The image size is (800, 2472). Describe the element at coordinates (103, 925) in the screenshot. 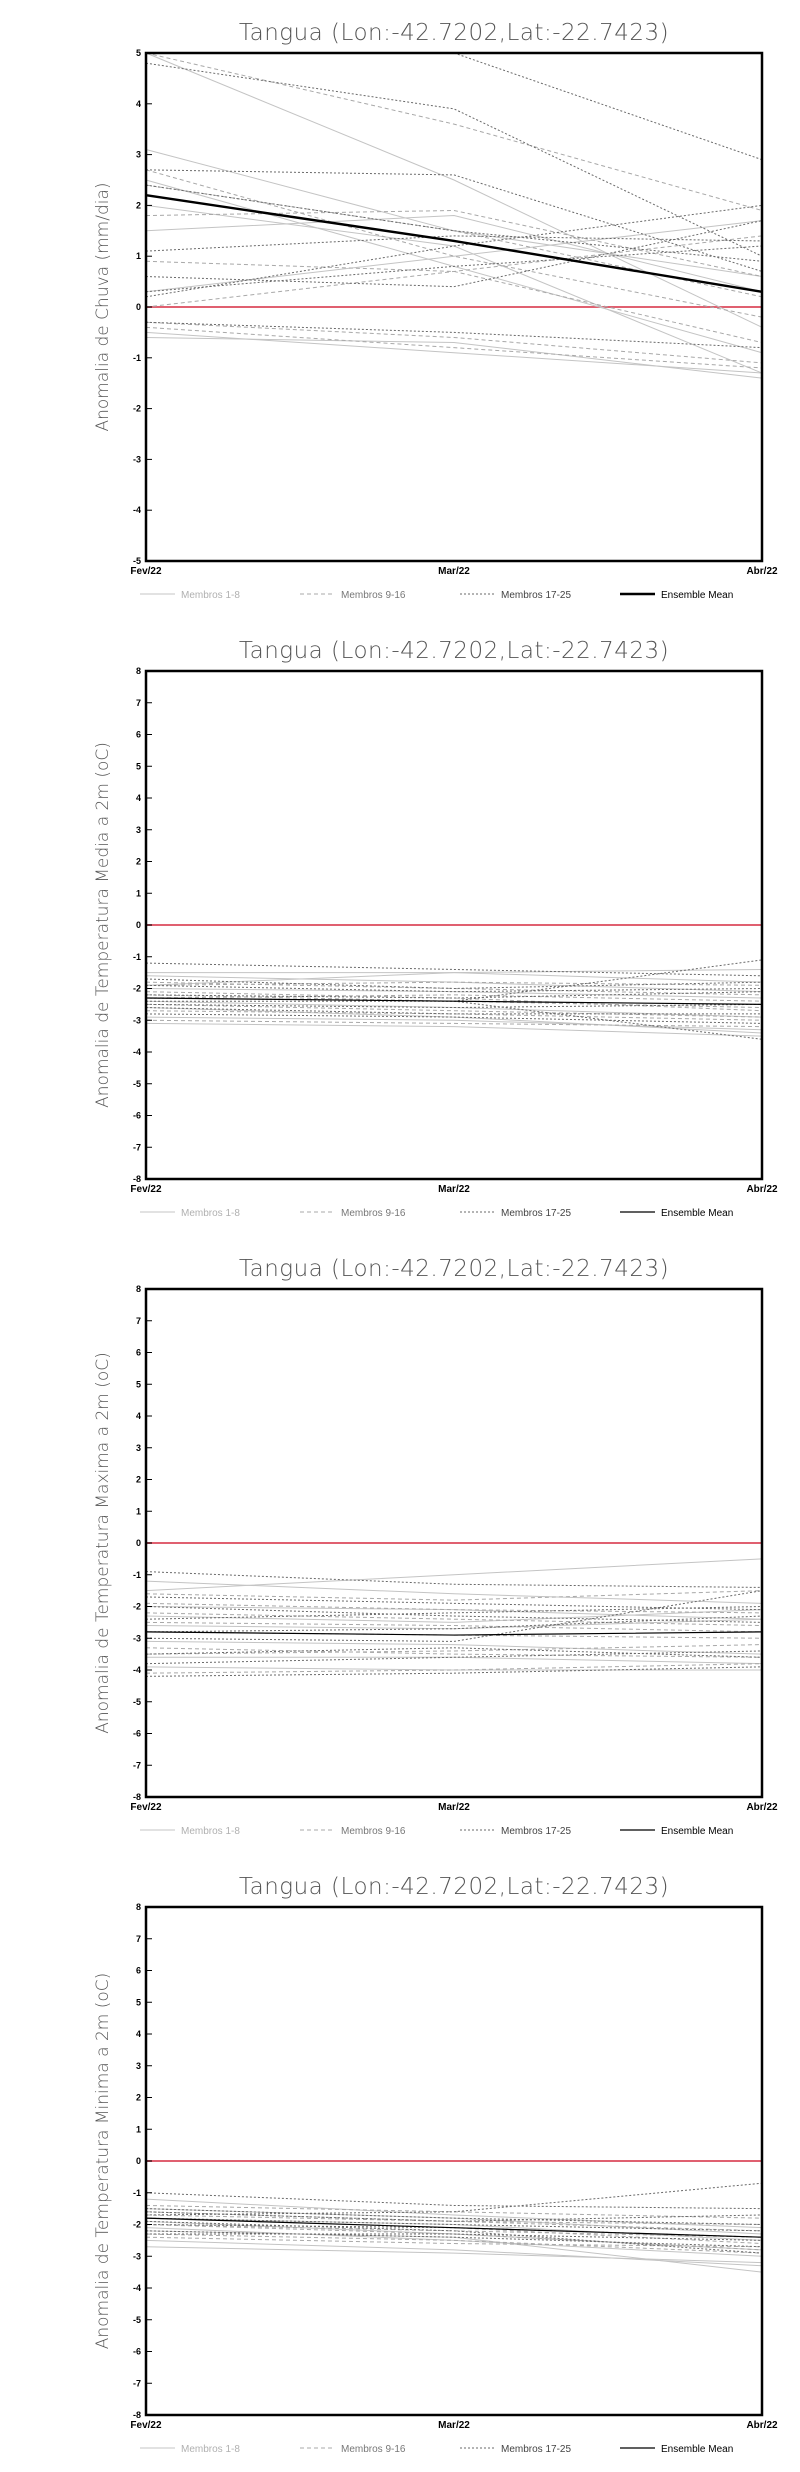

I see `y-axis-label: Anomalia de Temperatura Media a 2m (oC)` at that location.